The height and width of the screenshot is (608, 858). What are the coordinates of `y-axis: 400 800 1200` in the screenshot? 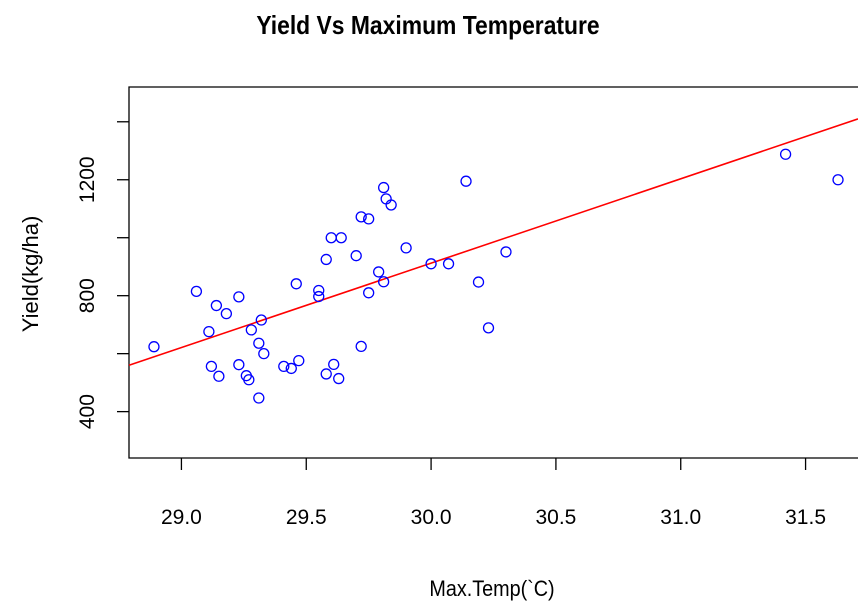 It's located at (102, 275).